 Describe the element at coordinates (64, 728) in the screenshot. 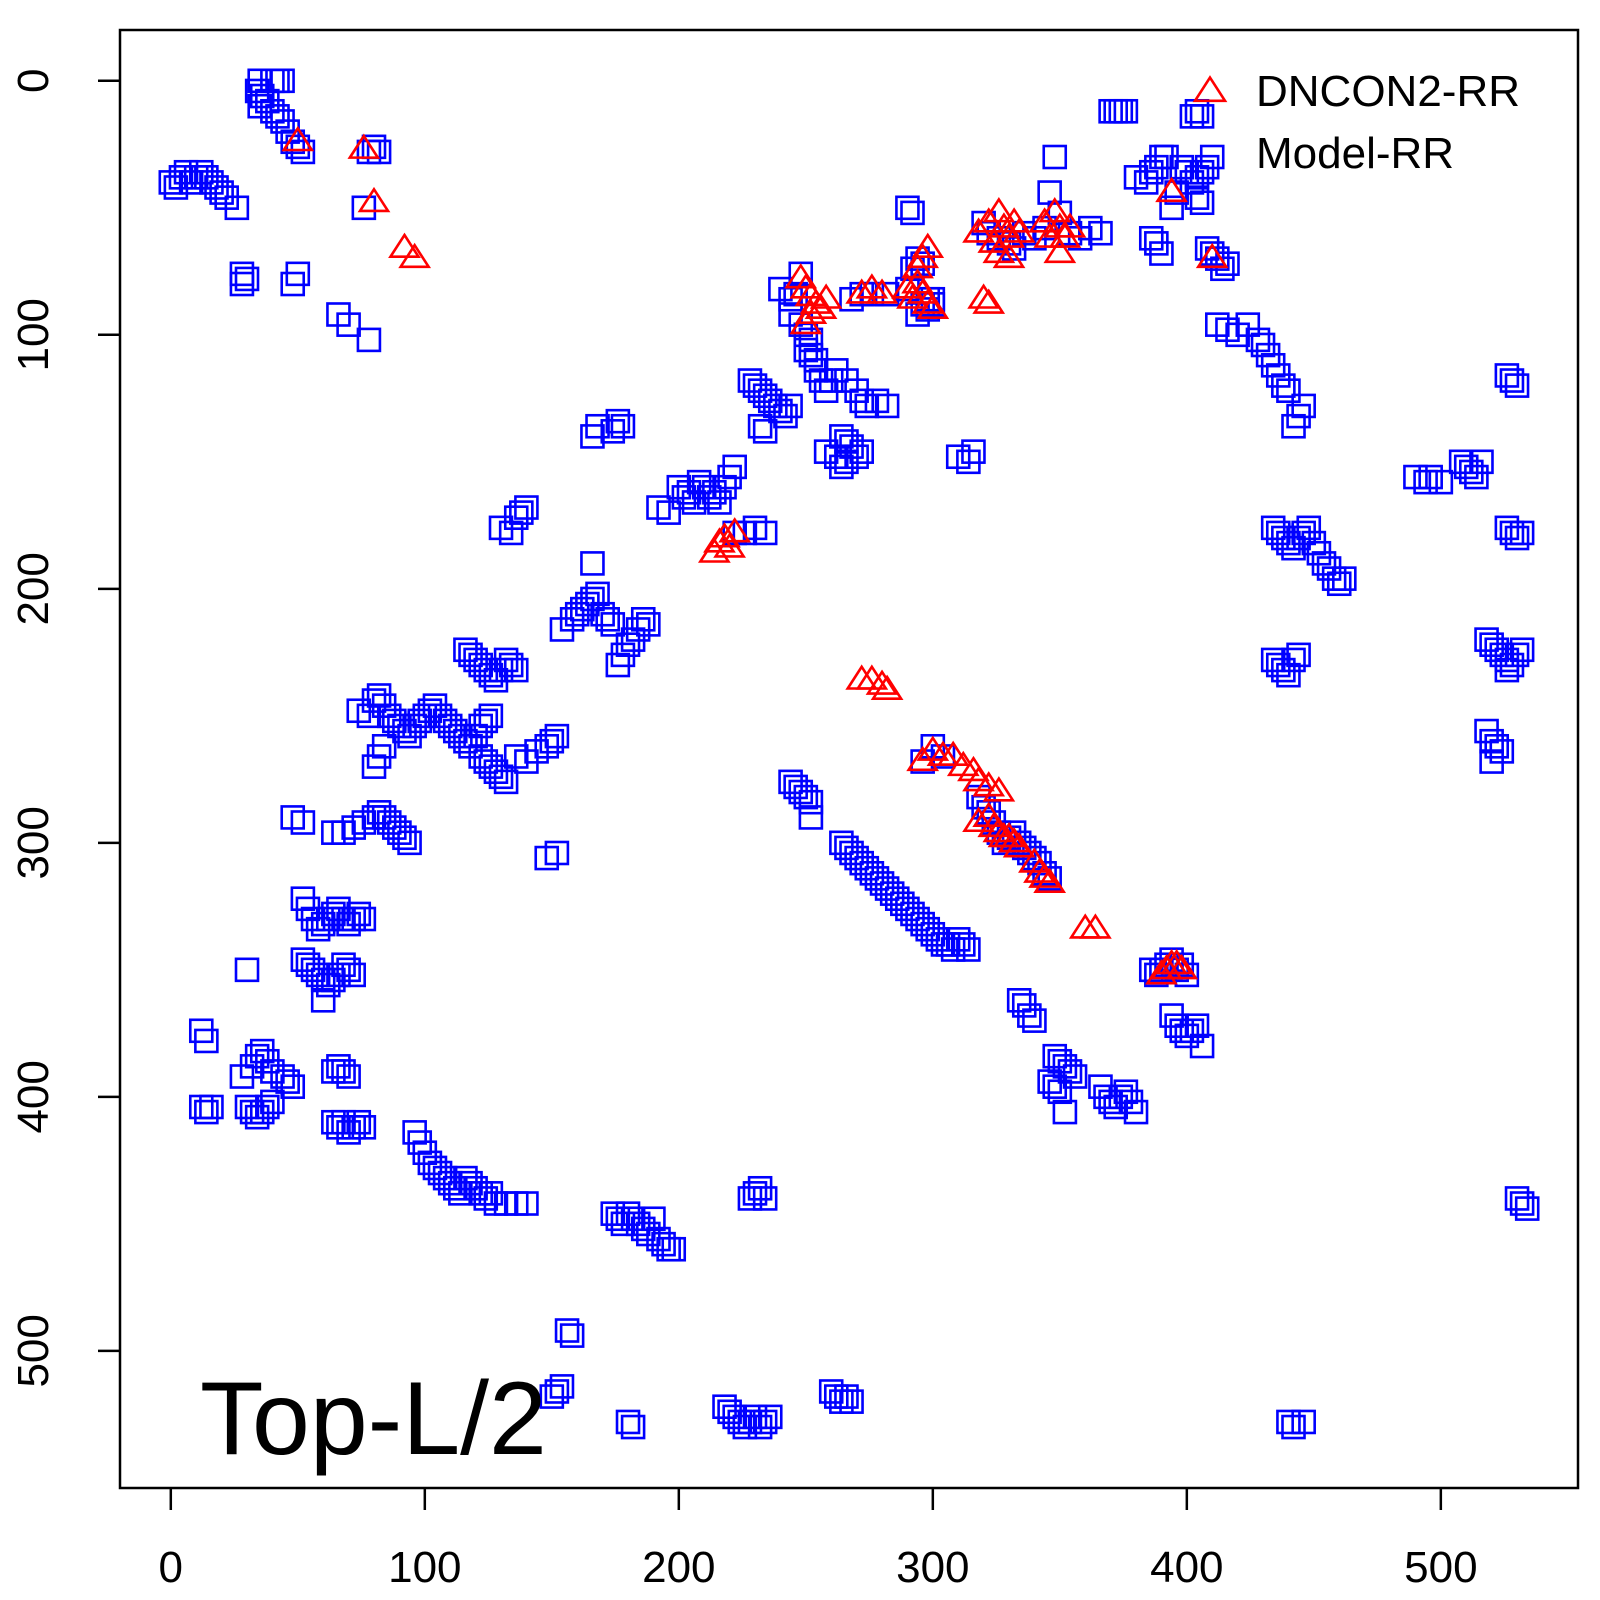

I see `y-axis: 0 100 200 300 400 500` at that location.